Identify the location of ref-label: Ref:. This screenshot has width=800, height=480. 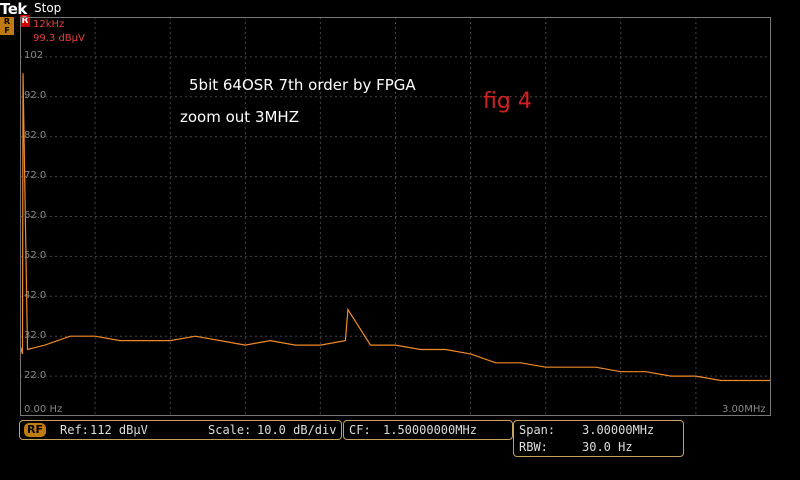
(74, 430).